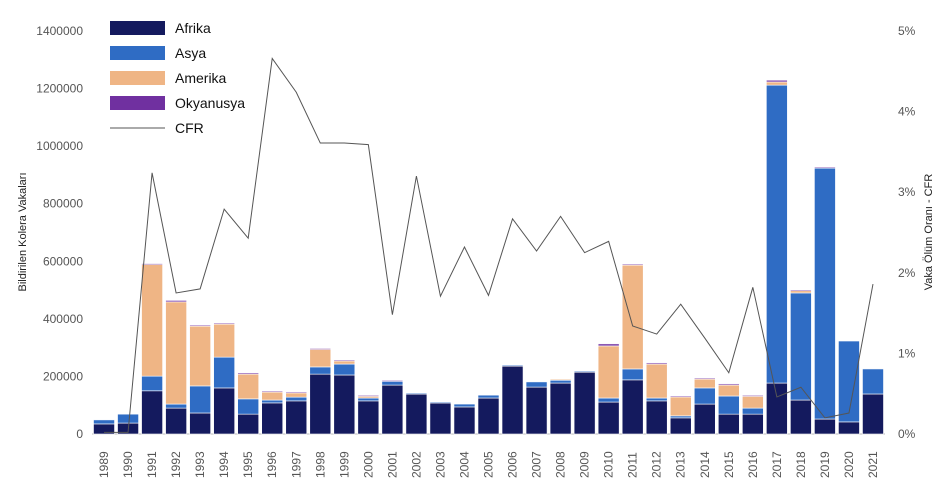  Describe the element at coordinates (633, 465) in the screenshot. I see `x-tick-label: 2011` at that location.